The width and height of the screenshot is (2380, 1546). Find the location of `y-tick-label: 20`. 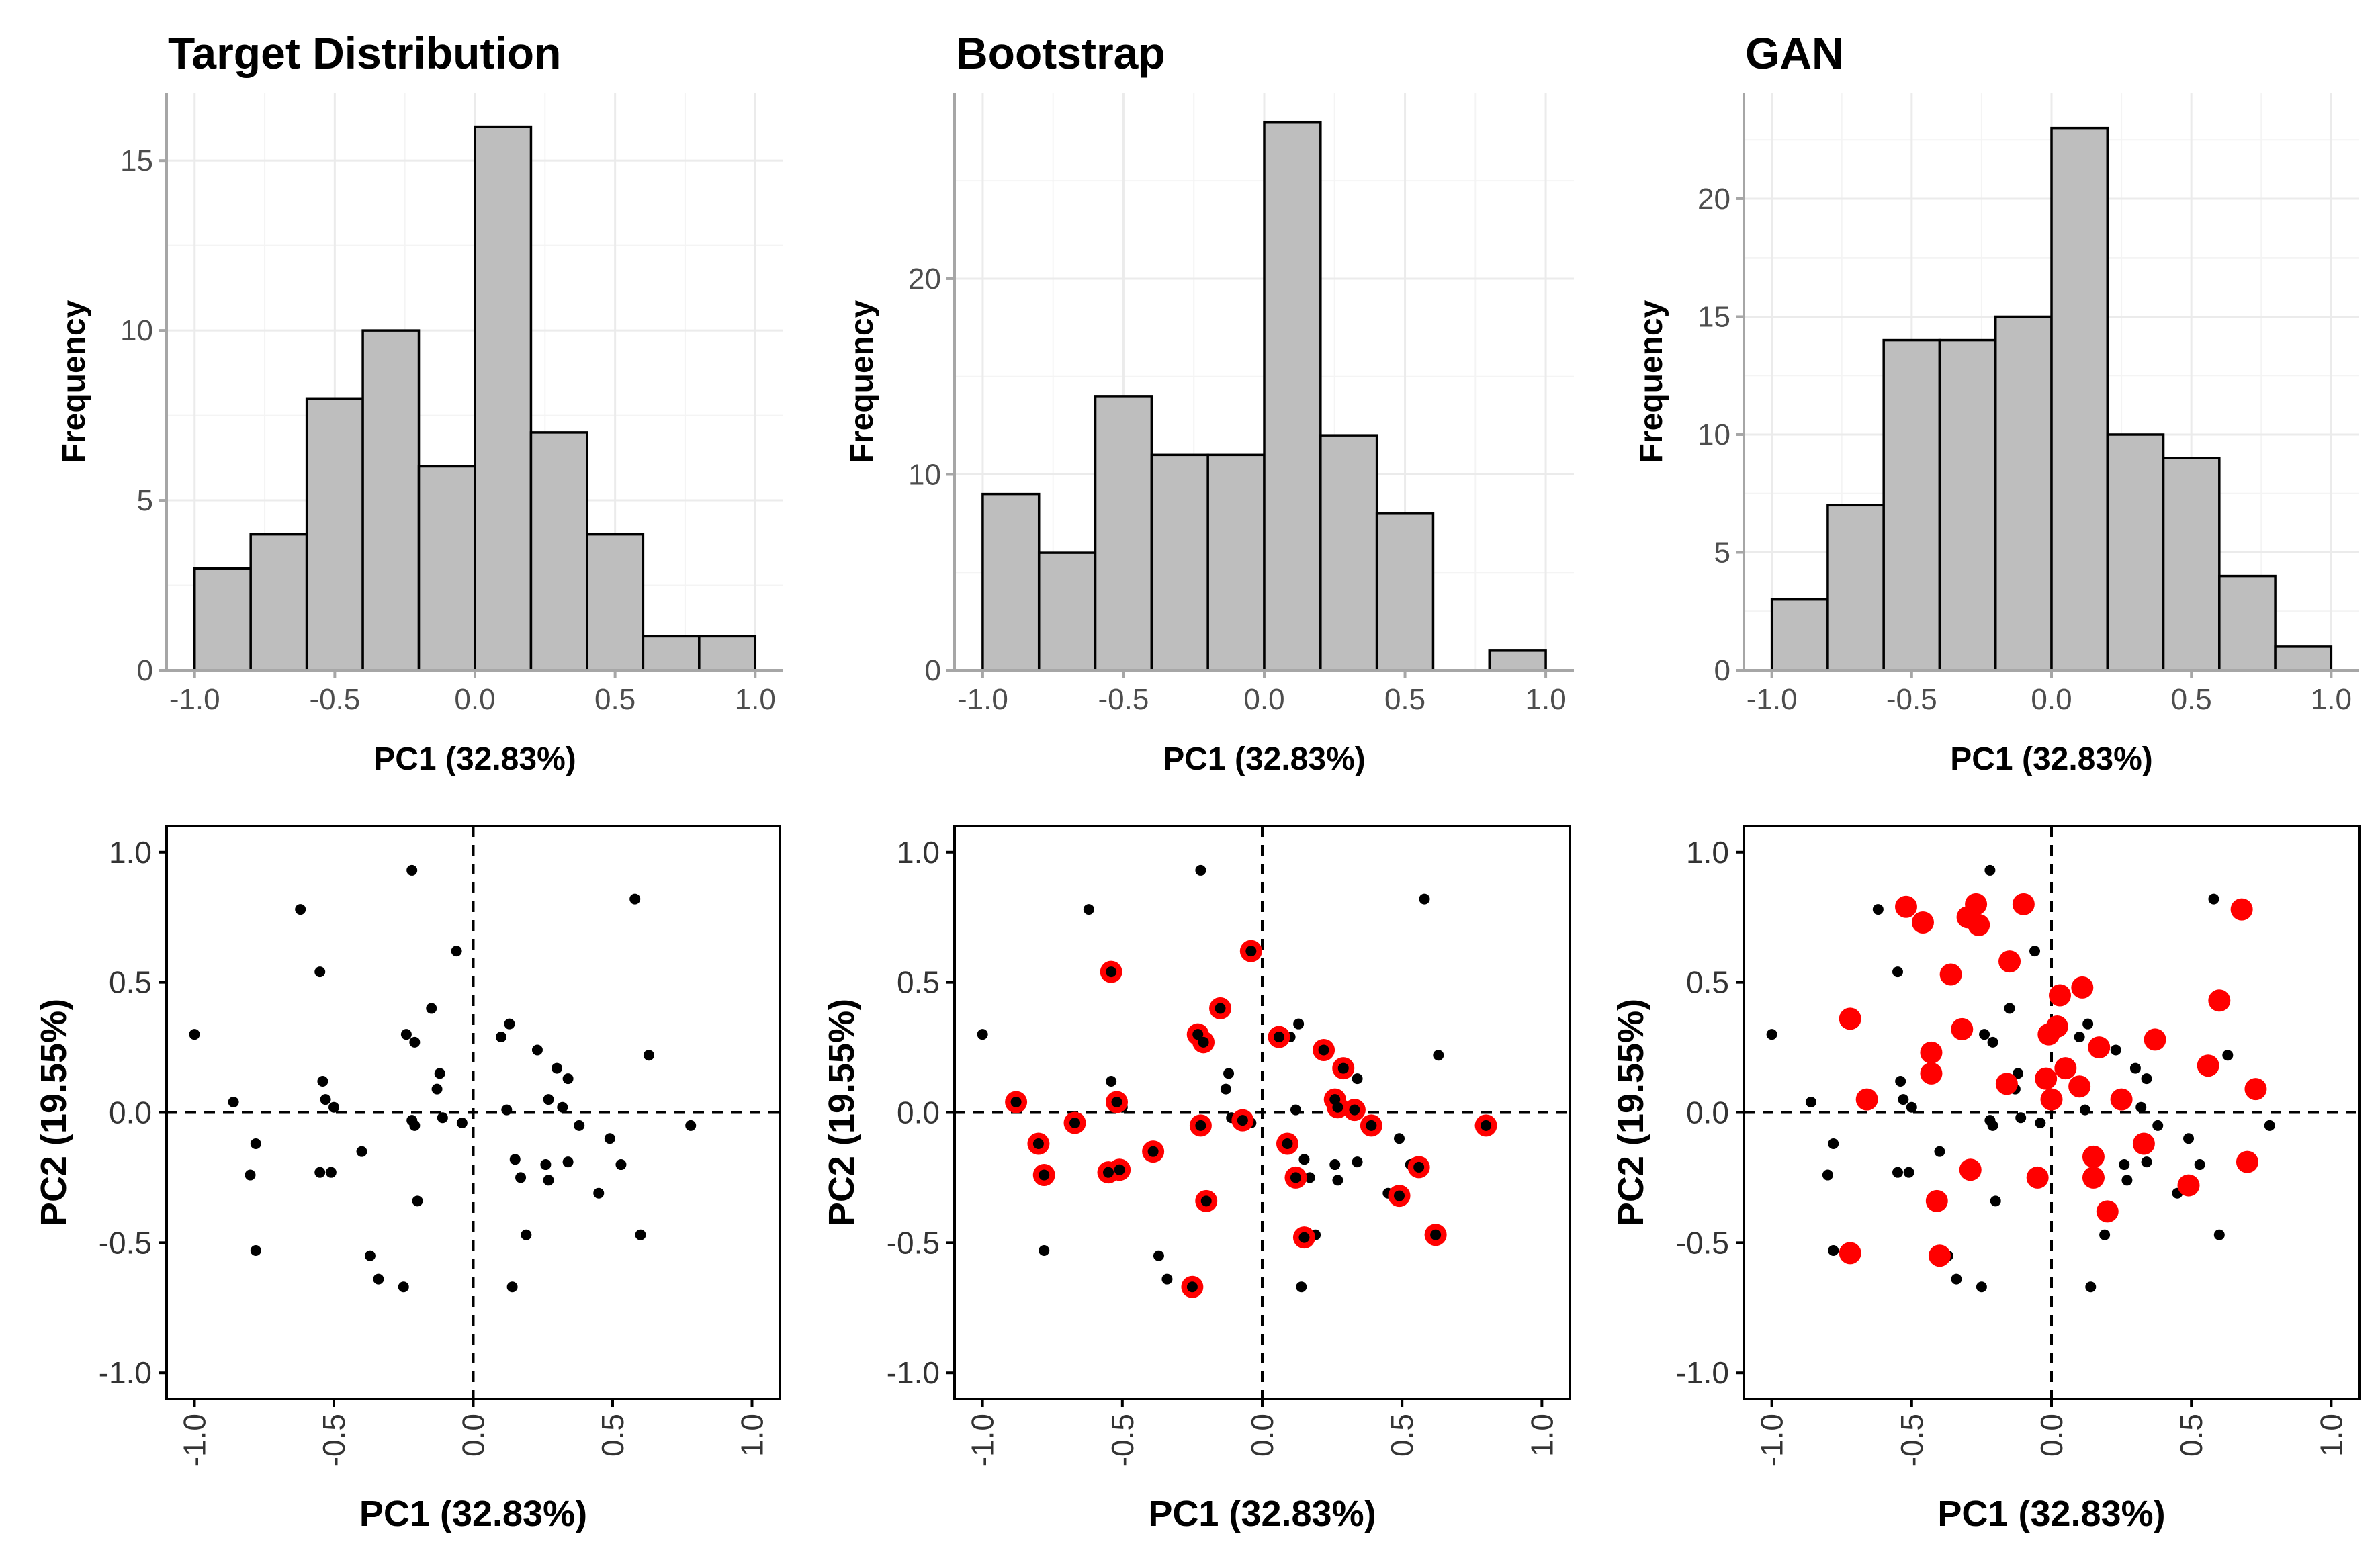

y-tick-label: 20 is located at coordinates (1714, 199).